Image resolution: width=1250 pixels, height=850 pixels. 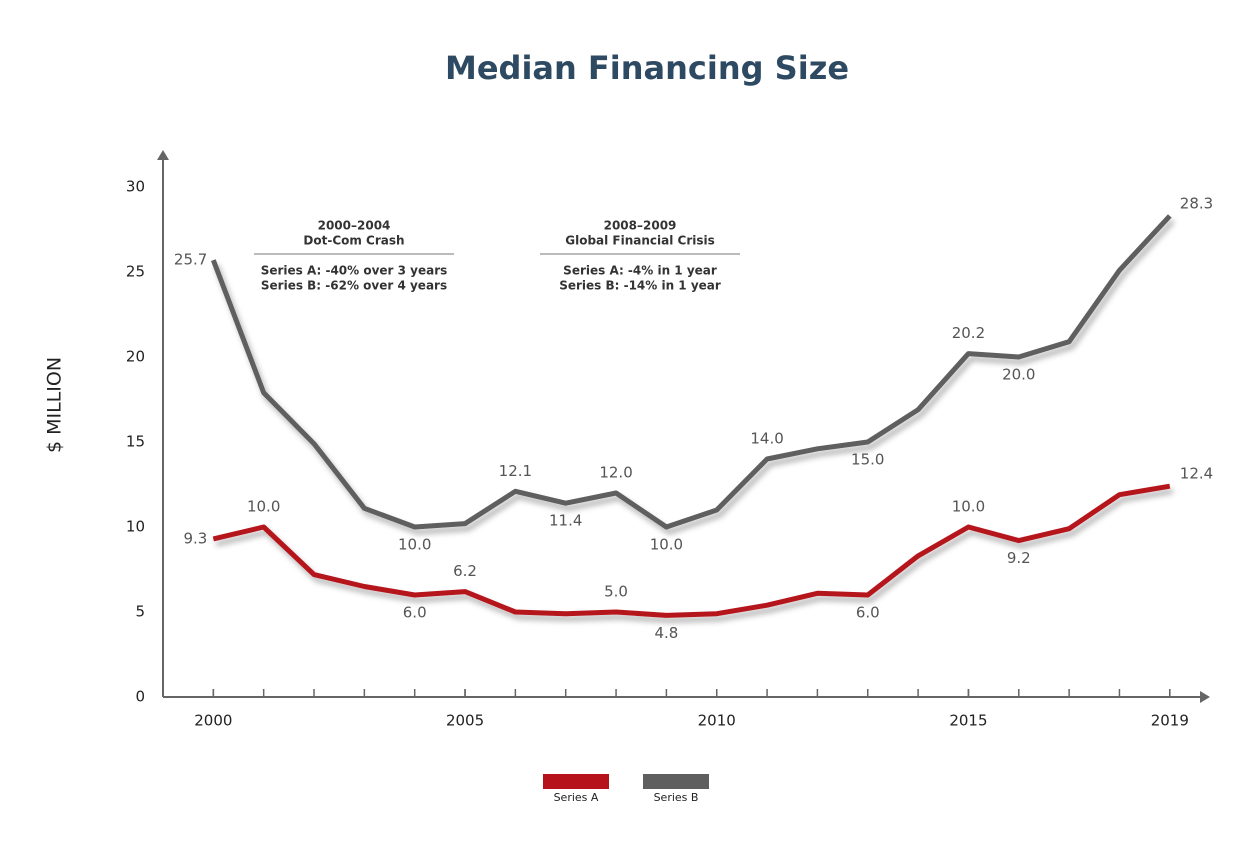 What do you see at coordinates (717, 721) in the screenshot?
I see `x-tick-label: 2010` at bounding box center [717, 721].